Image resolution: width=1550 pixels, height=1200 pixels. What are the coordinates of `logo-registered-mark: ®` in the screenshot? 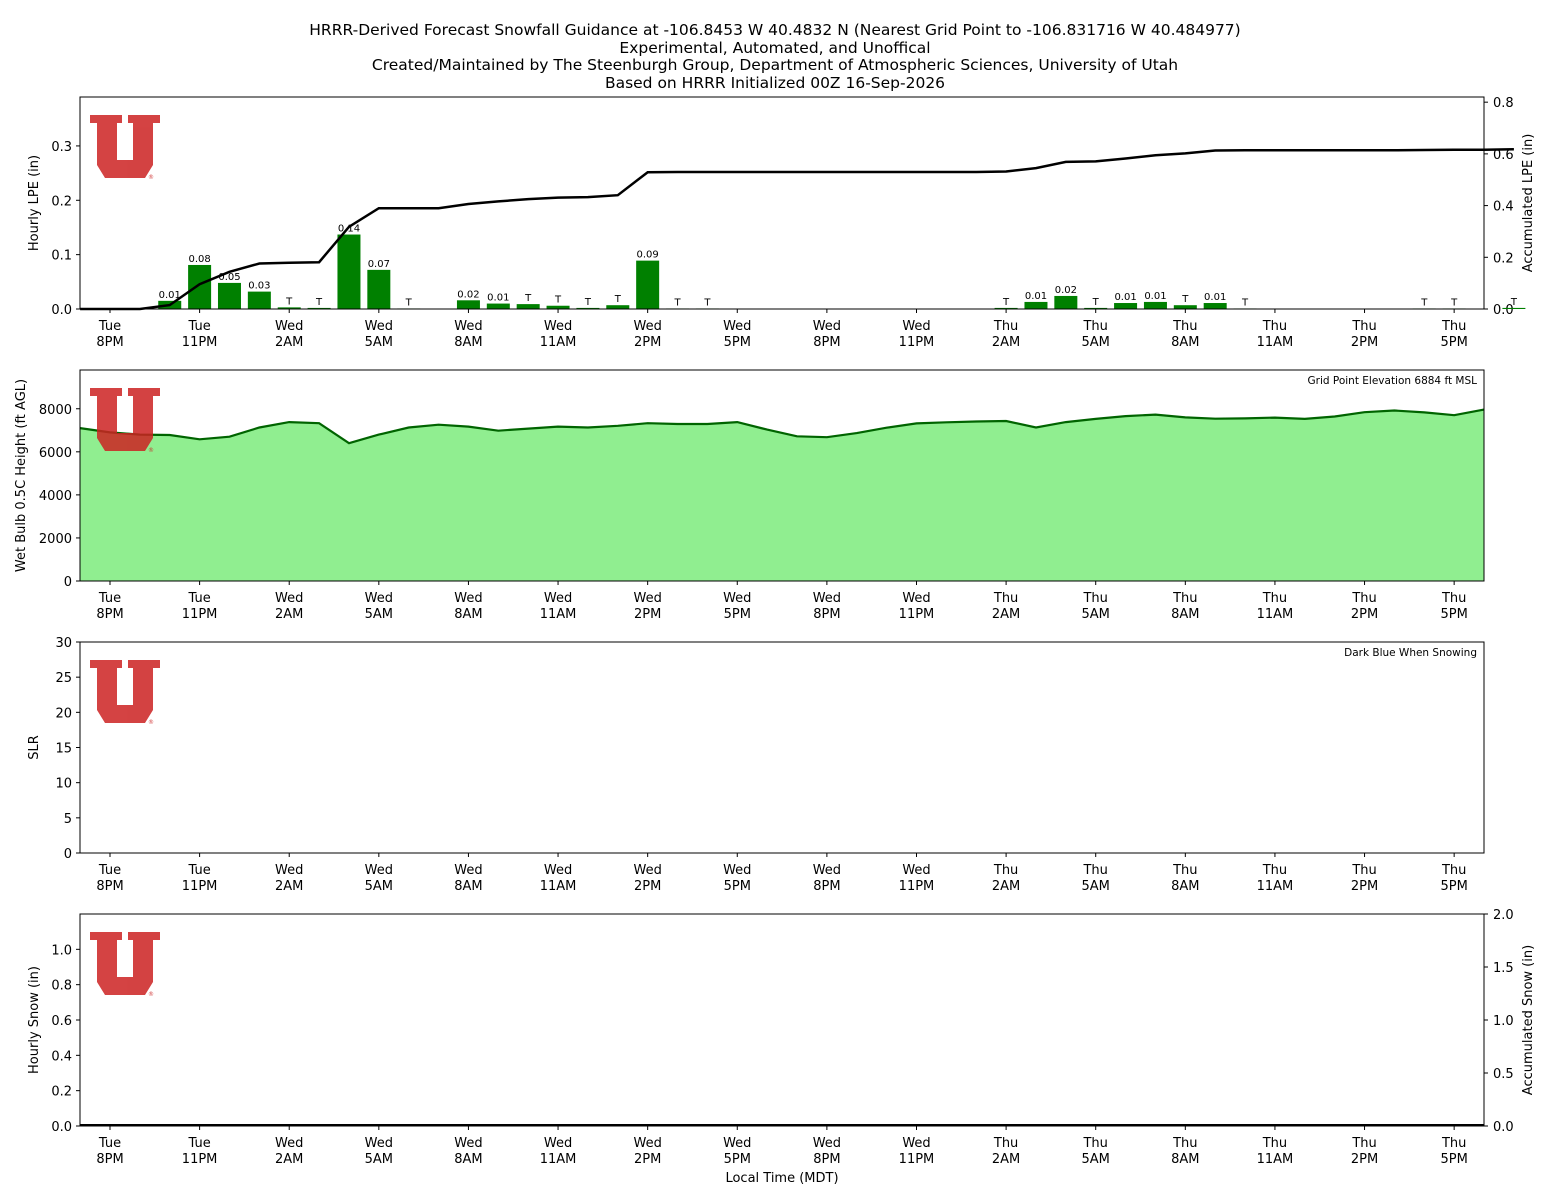 It's located at (151, 994).